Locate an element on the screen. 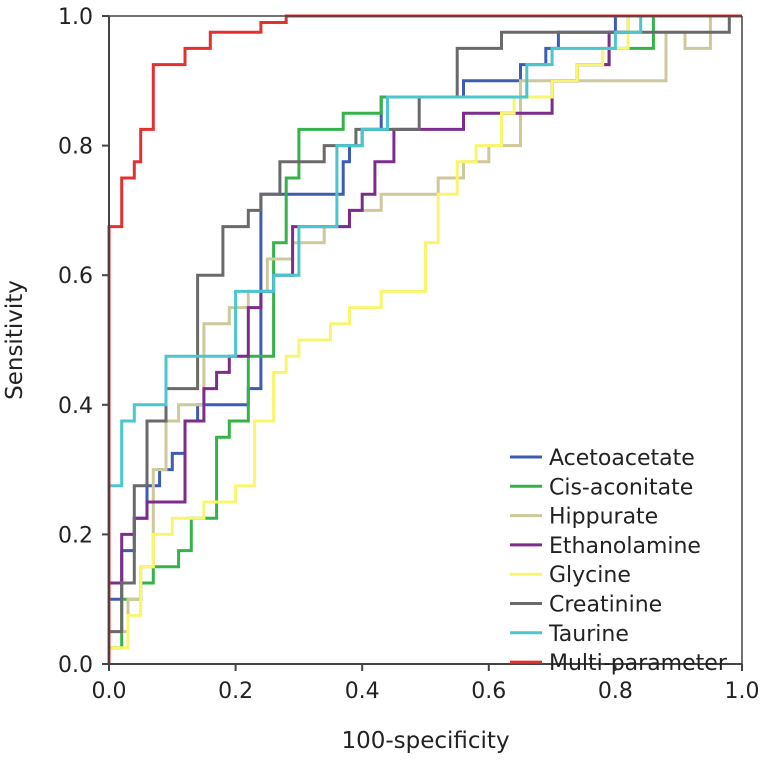 This screenshot has height=760, width=769. y-tick-label: 0.6 is located at coordinates (75, 276).